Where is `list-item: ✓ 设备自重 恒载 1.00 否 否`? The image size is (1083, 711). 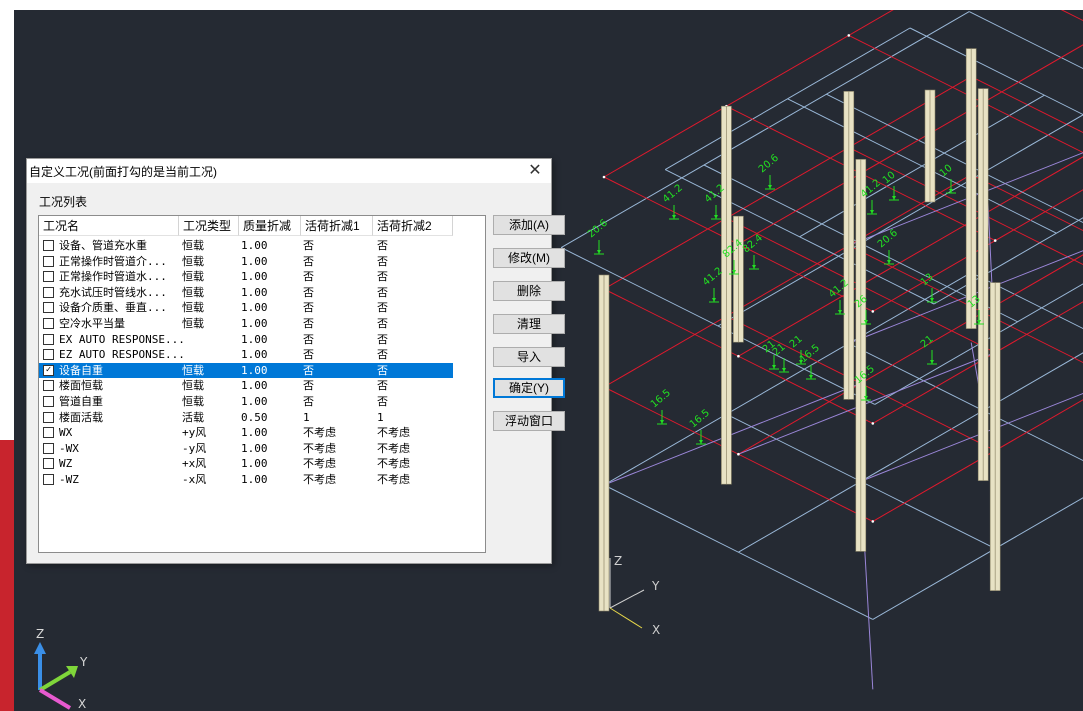 list-item: ✓ 设备自重 恒载 1.00 否 否 is located at coordinates (246, 370).